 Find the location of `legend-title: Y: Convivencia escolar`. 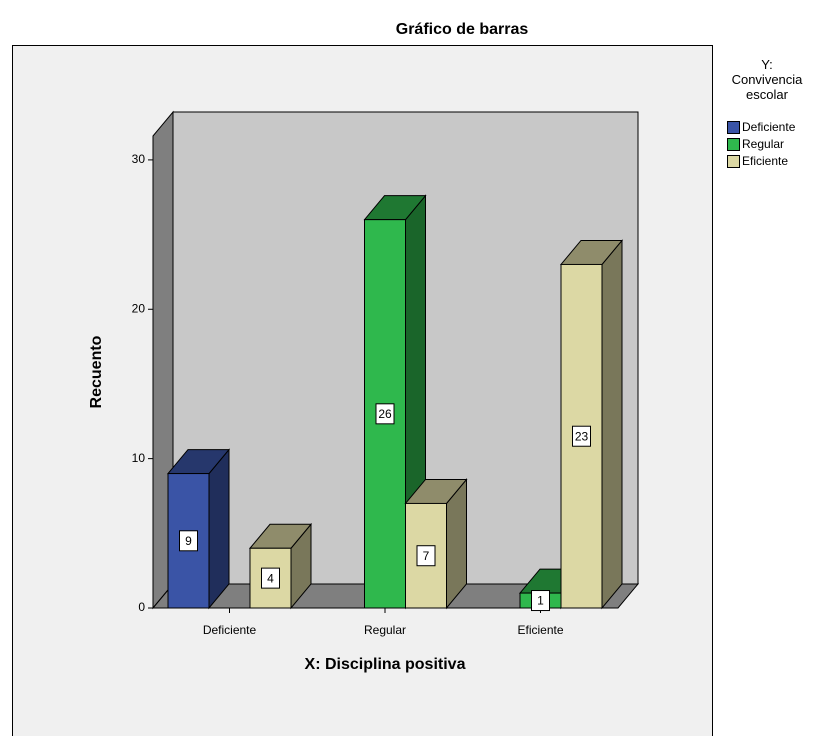

legend-title: Y: Convivencia escolar is located at coordinates (767, 79).